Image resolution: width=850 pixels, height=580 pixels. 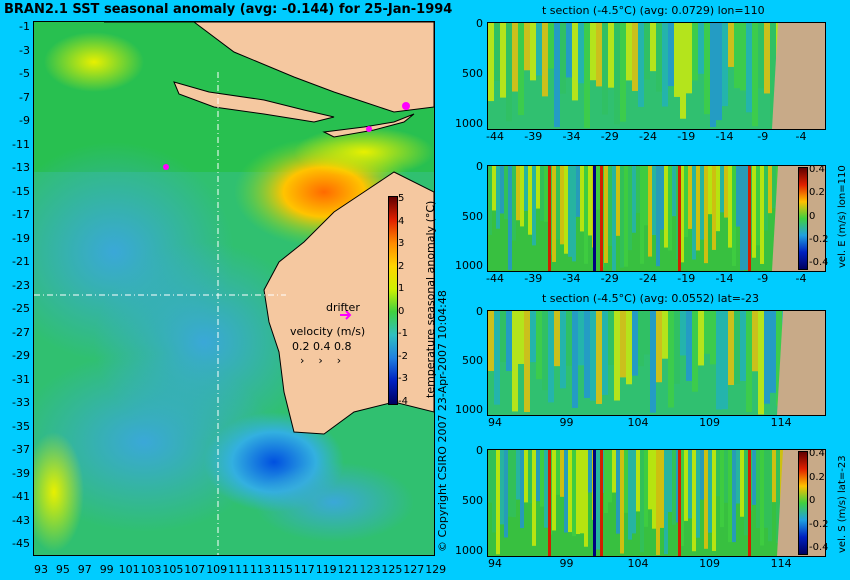 What do you see at coordinates (282, 569) in the screenshot?
I see `lon-tick-label: 115` at bounding box center [282, 569].